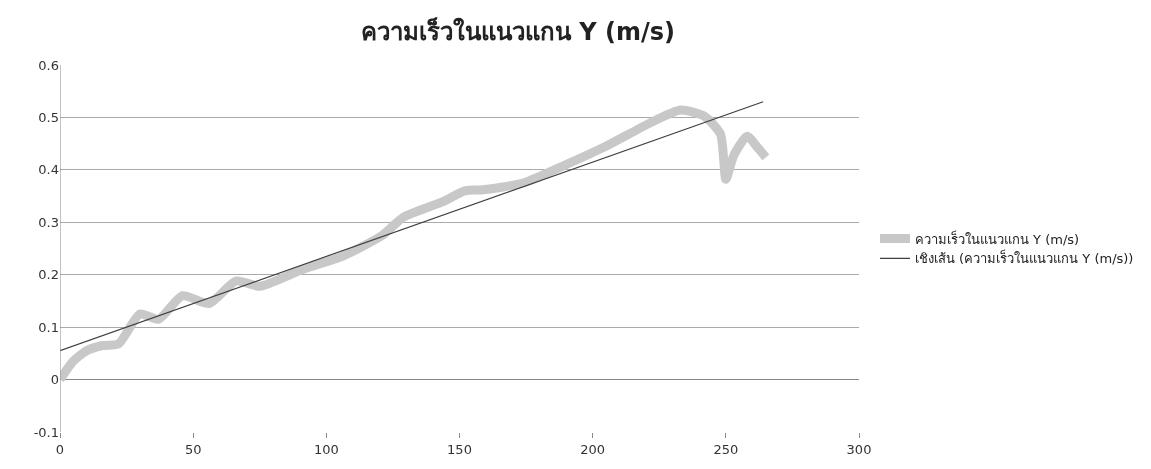 Image resolution: width=1151 pixels, height=469 pixels. What do you see at coordinates (859, 449) in the screenshot?
I see `x-tick-label: 300` at bounding box center [859, 449].